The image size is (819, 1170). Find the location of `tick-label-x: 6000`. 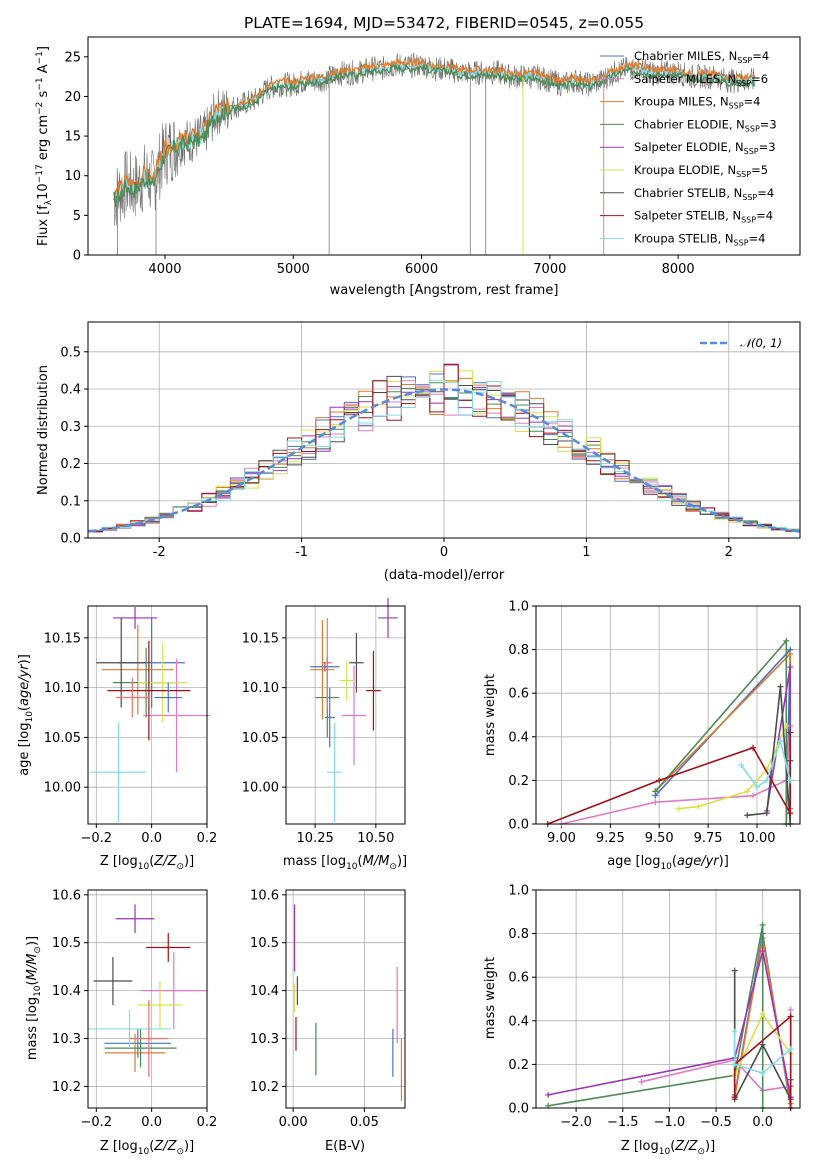

tick-label-x: 6000 is located at coordinates (421, 269).